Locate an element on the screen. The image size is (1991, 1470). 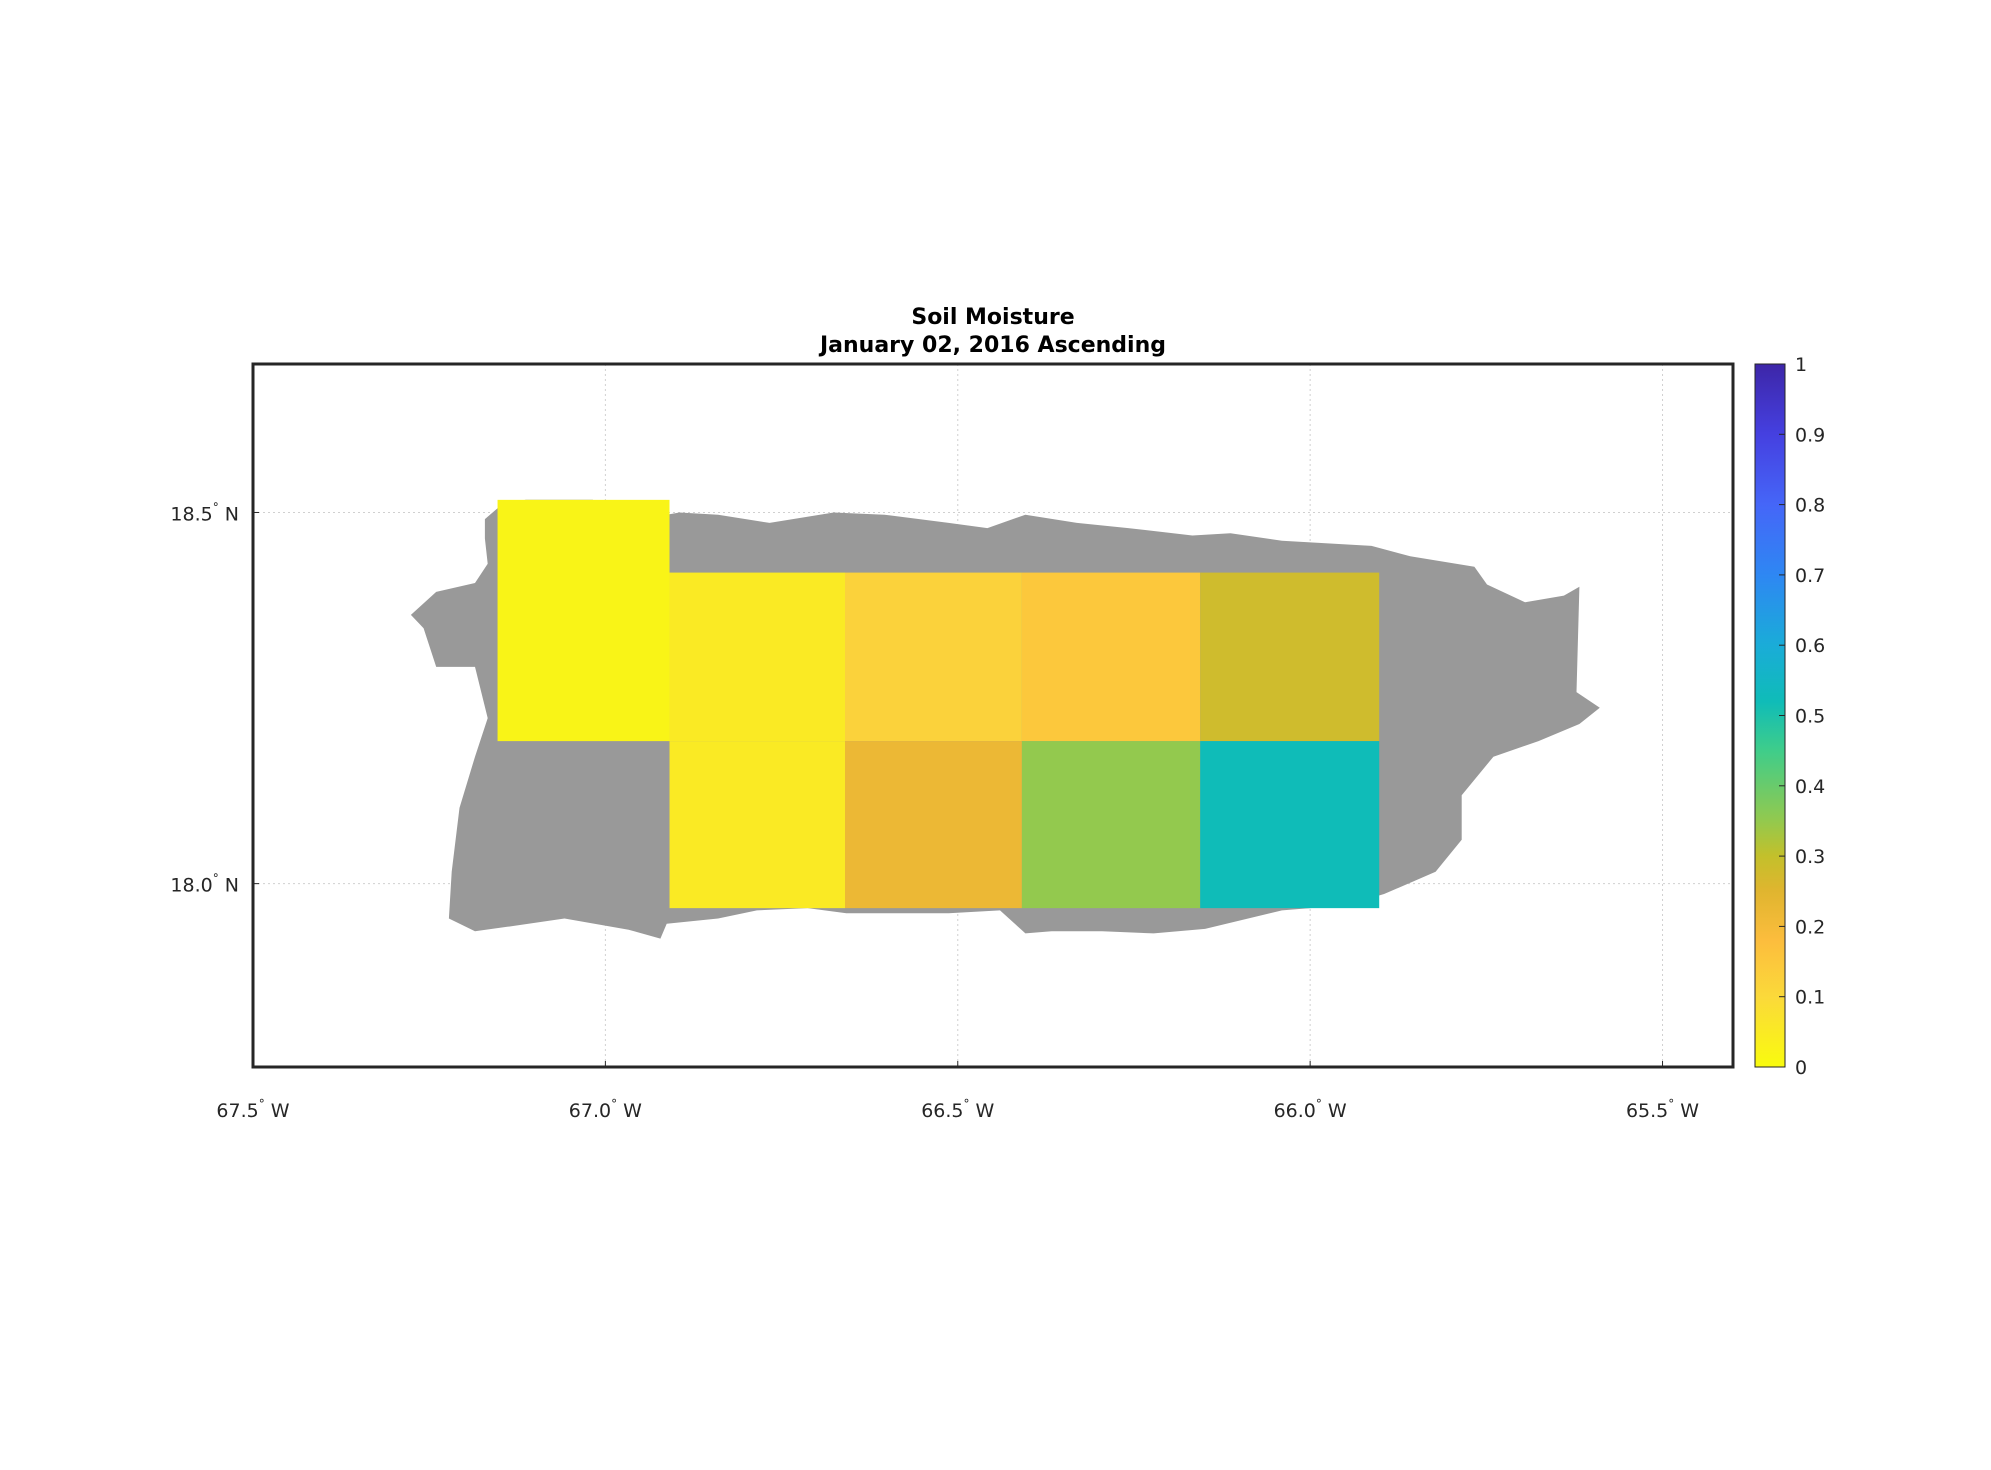
y-tick-label: 18.5° N is located at coordinates (204, 512).